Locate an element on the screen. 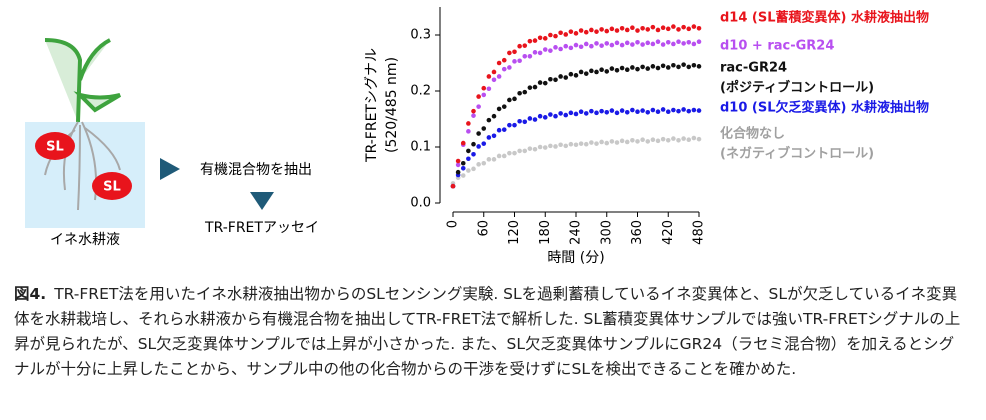  y-tick-label: 0.1 is located at coordinates (420, 147).